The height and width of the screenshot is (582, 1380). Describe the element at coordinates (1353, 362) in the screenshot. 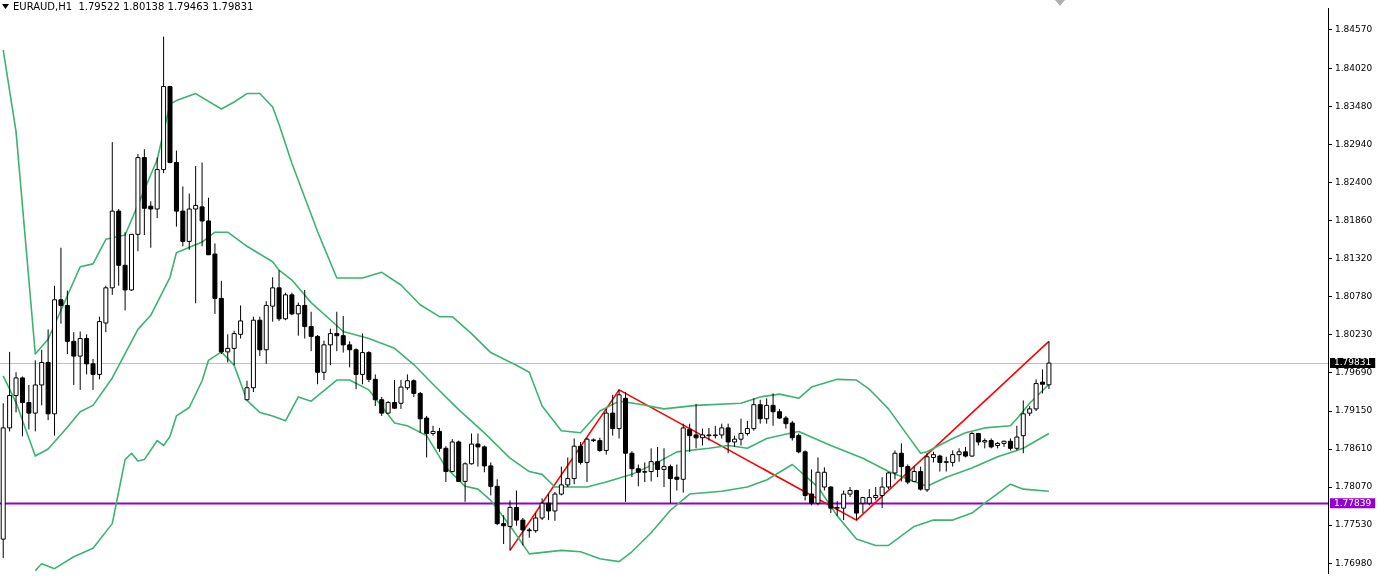

I see `ref-line-label: 1.79831` at that location.